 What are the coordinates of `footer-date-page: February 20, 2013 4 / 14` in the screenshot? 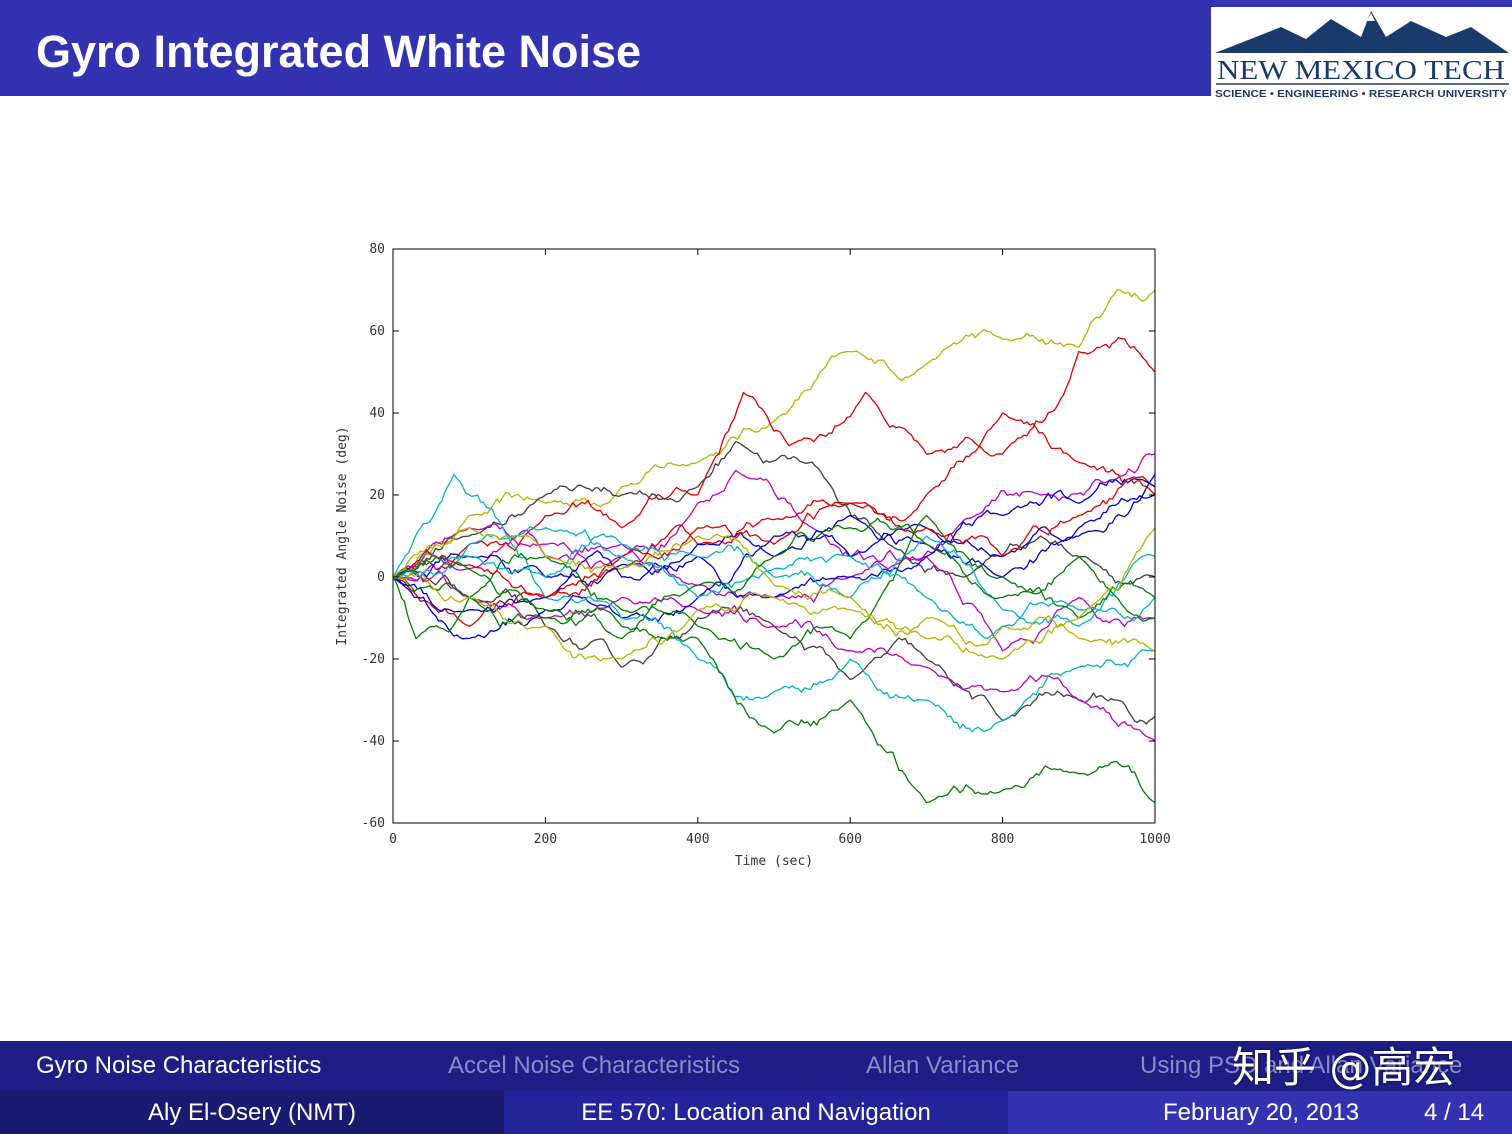 It's located at (1260, 1112).